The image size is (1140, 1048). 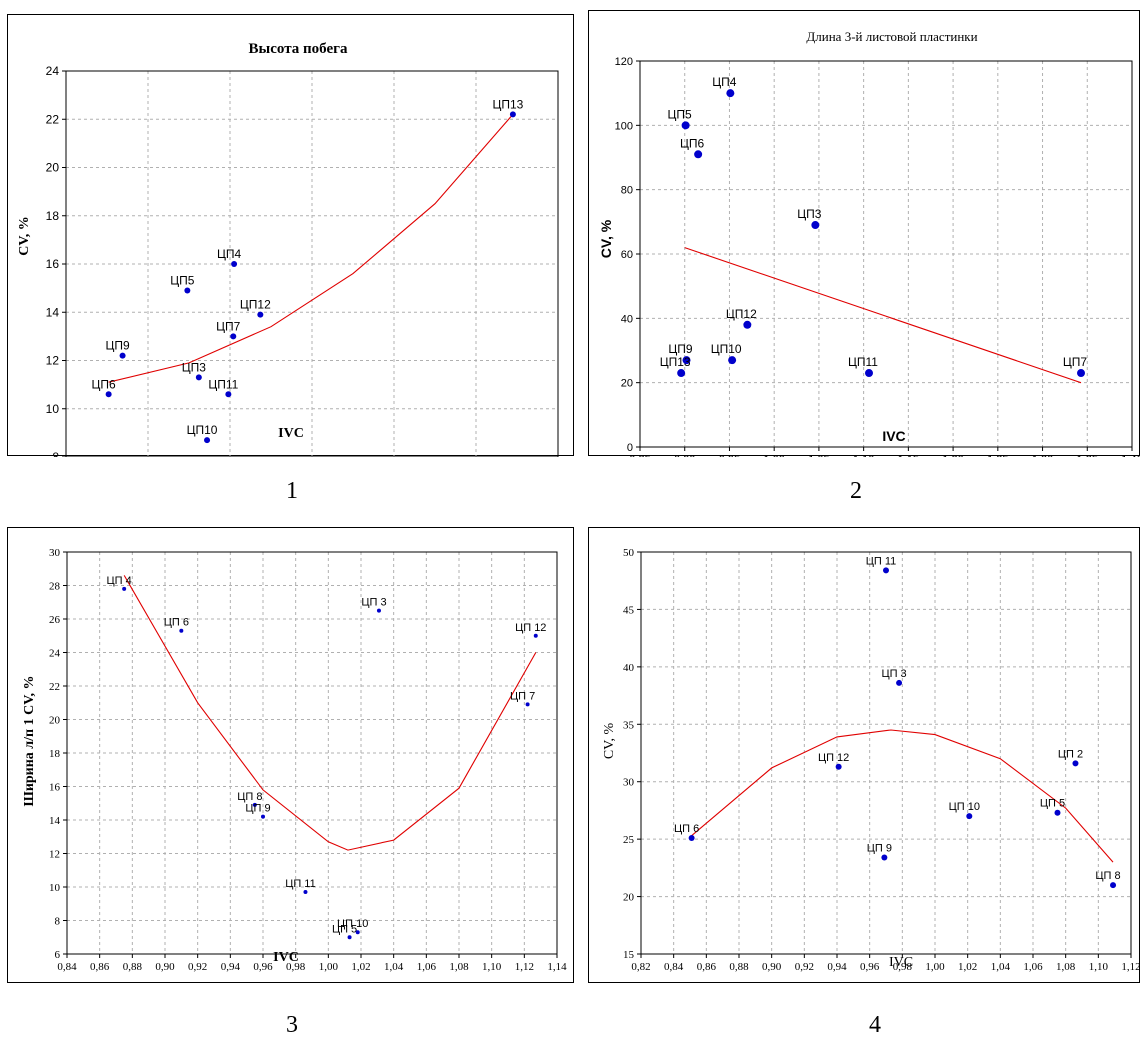 What do you see at coordinates (629, 783) in the screenshot?
I see `y-tick-label: 30` at bounding box center [629, 783].